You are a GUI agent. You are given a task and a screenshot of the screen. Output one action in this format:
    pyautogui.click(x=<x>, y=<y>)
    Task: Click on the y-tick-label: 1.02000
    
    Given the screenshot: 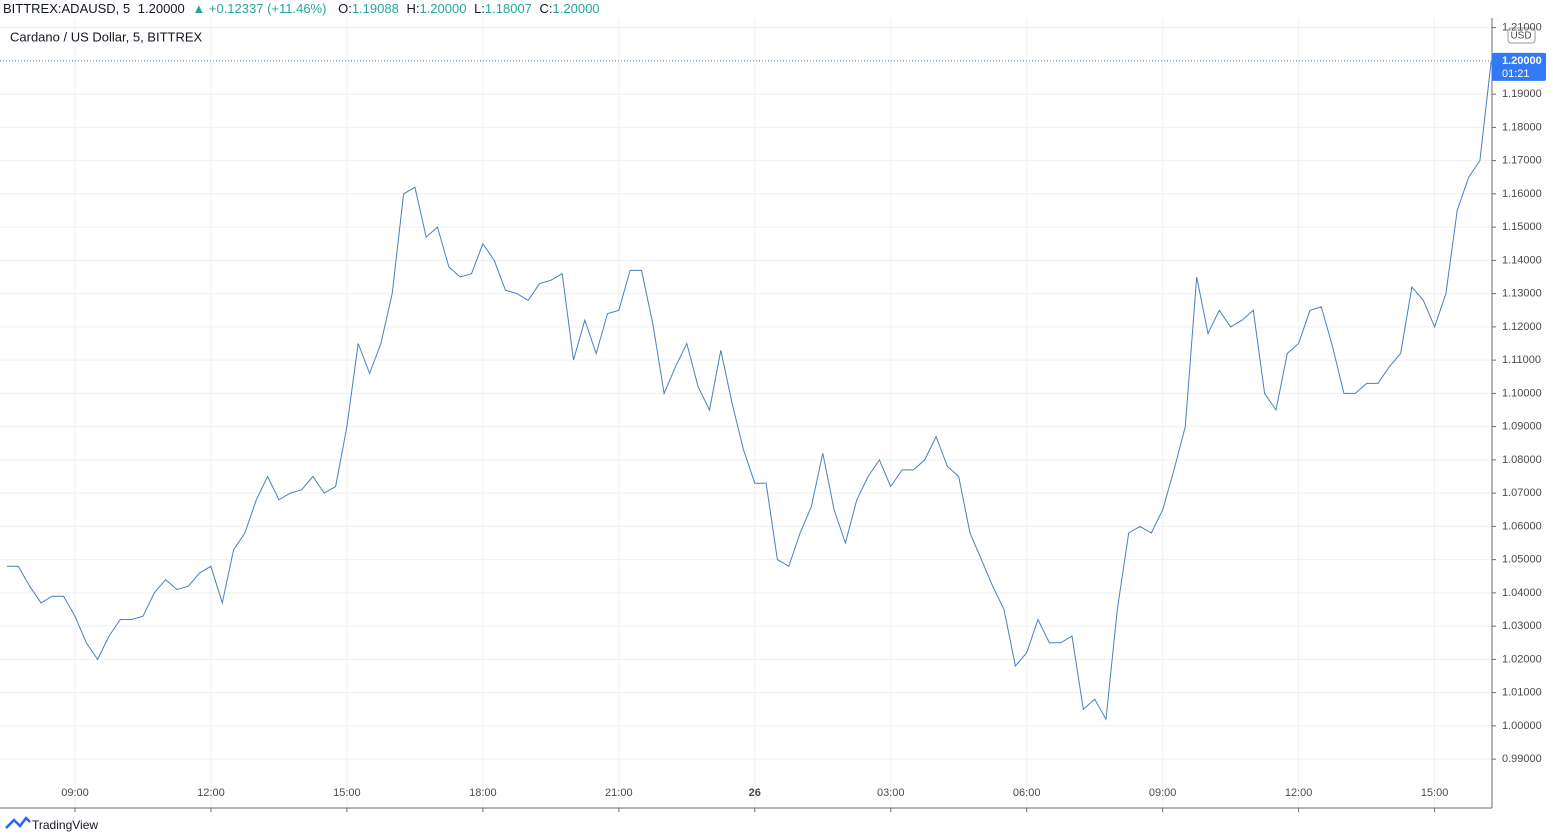 What is the action you would take?
    pyautogui.click(x=1522, y=659)
    